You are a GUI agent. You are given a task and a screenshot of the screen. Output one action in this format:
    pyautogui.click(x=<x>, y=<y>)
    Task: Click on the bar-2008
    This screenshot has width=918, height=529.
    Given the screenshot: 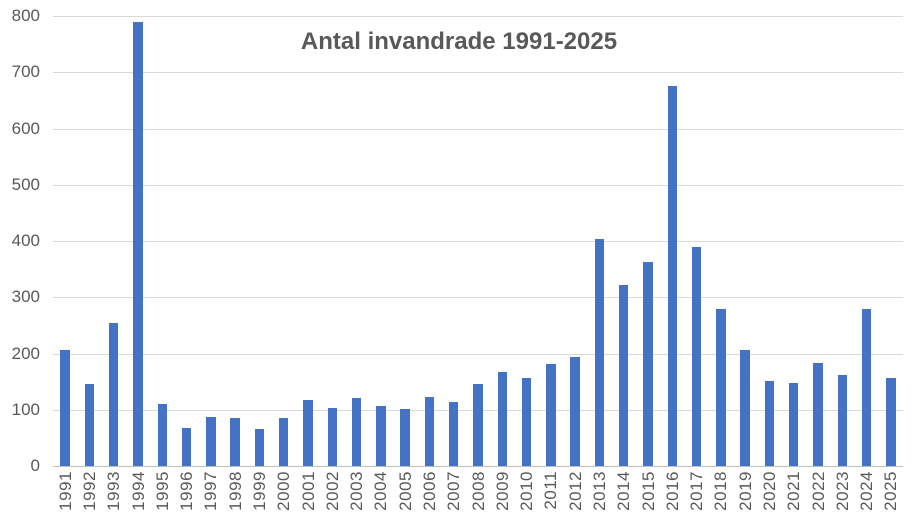 What is the action you would take?
    pyautogui.click(x=478, y=424)
    